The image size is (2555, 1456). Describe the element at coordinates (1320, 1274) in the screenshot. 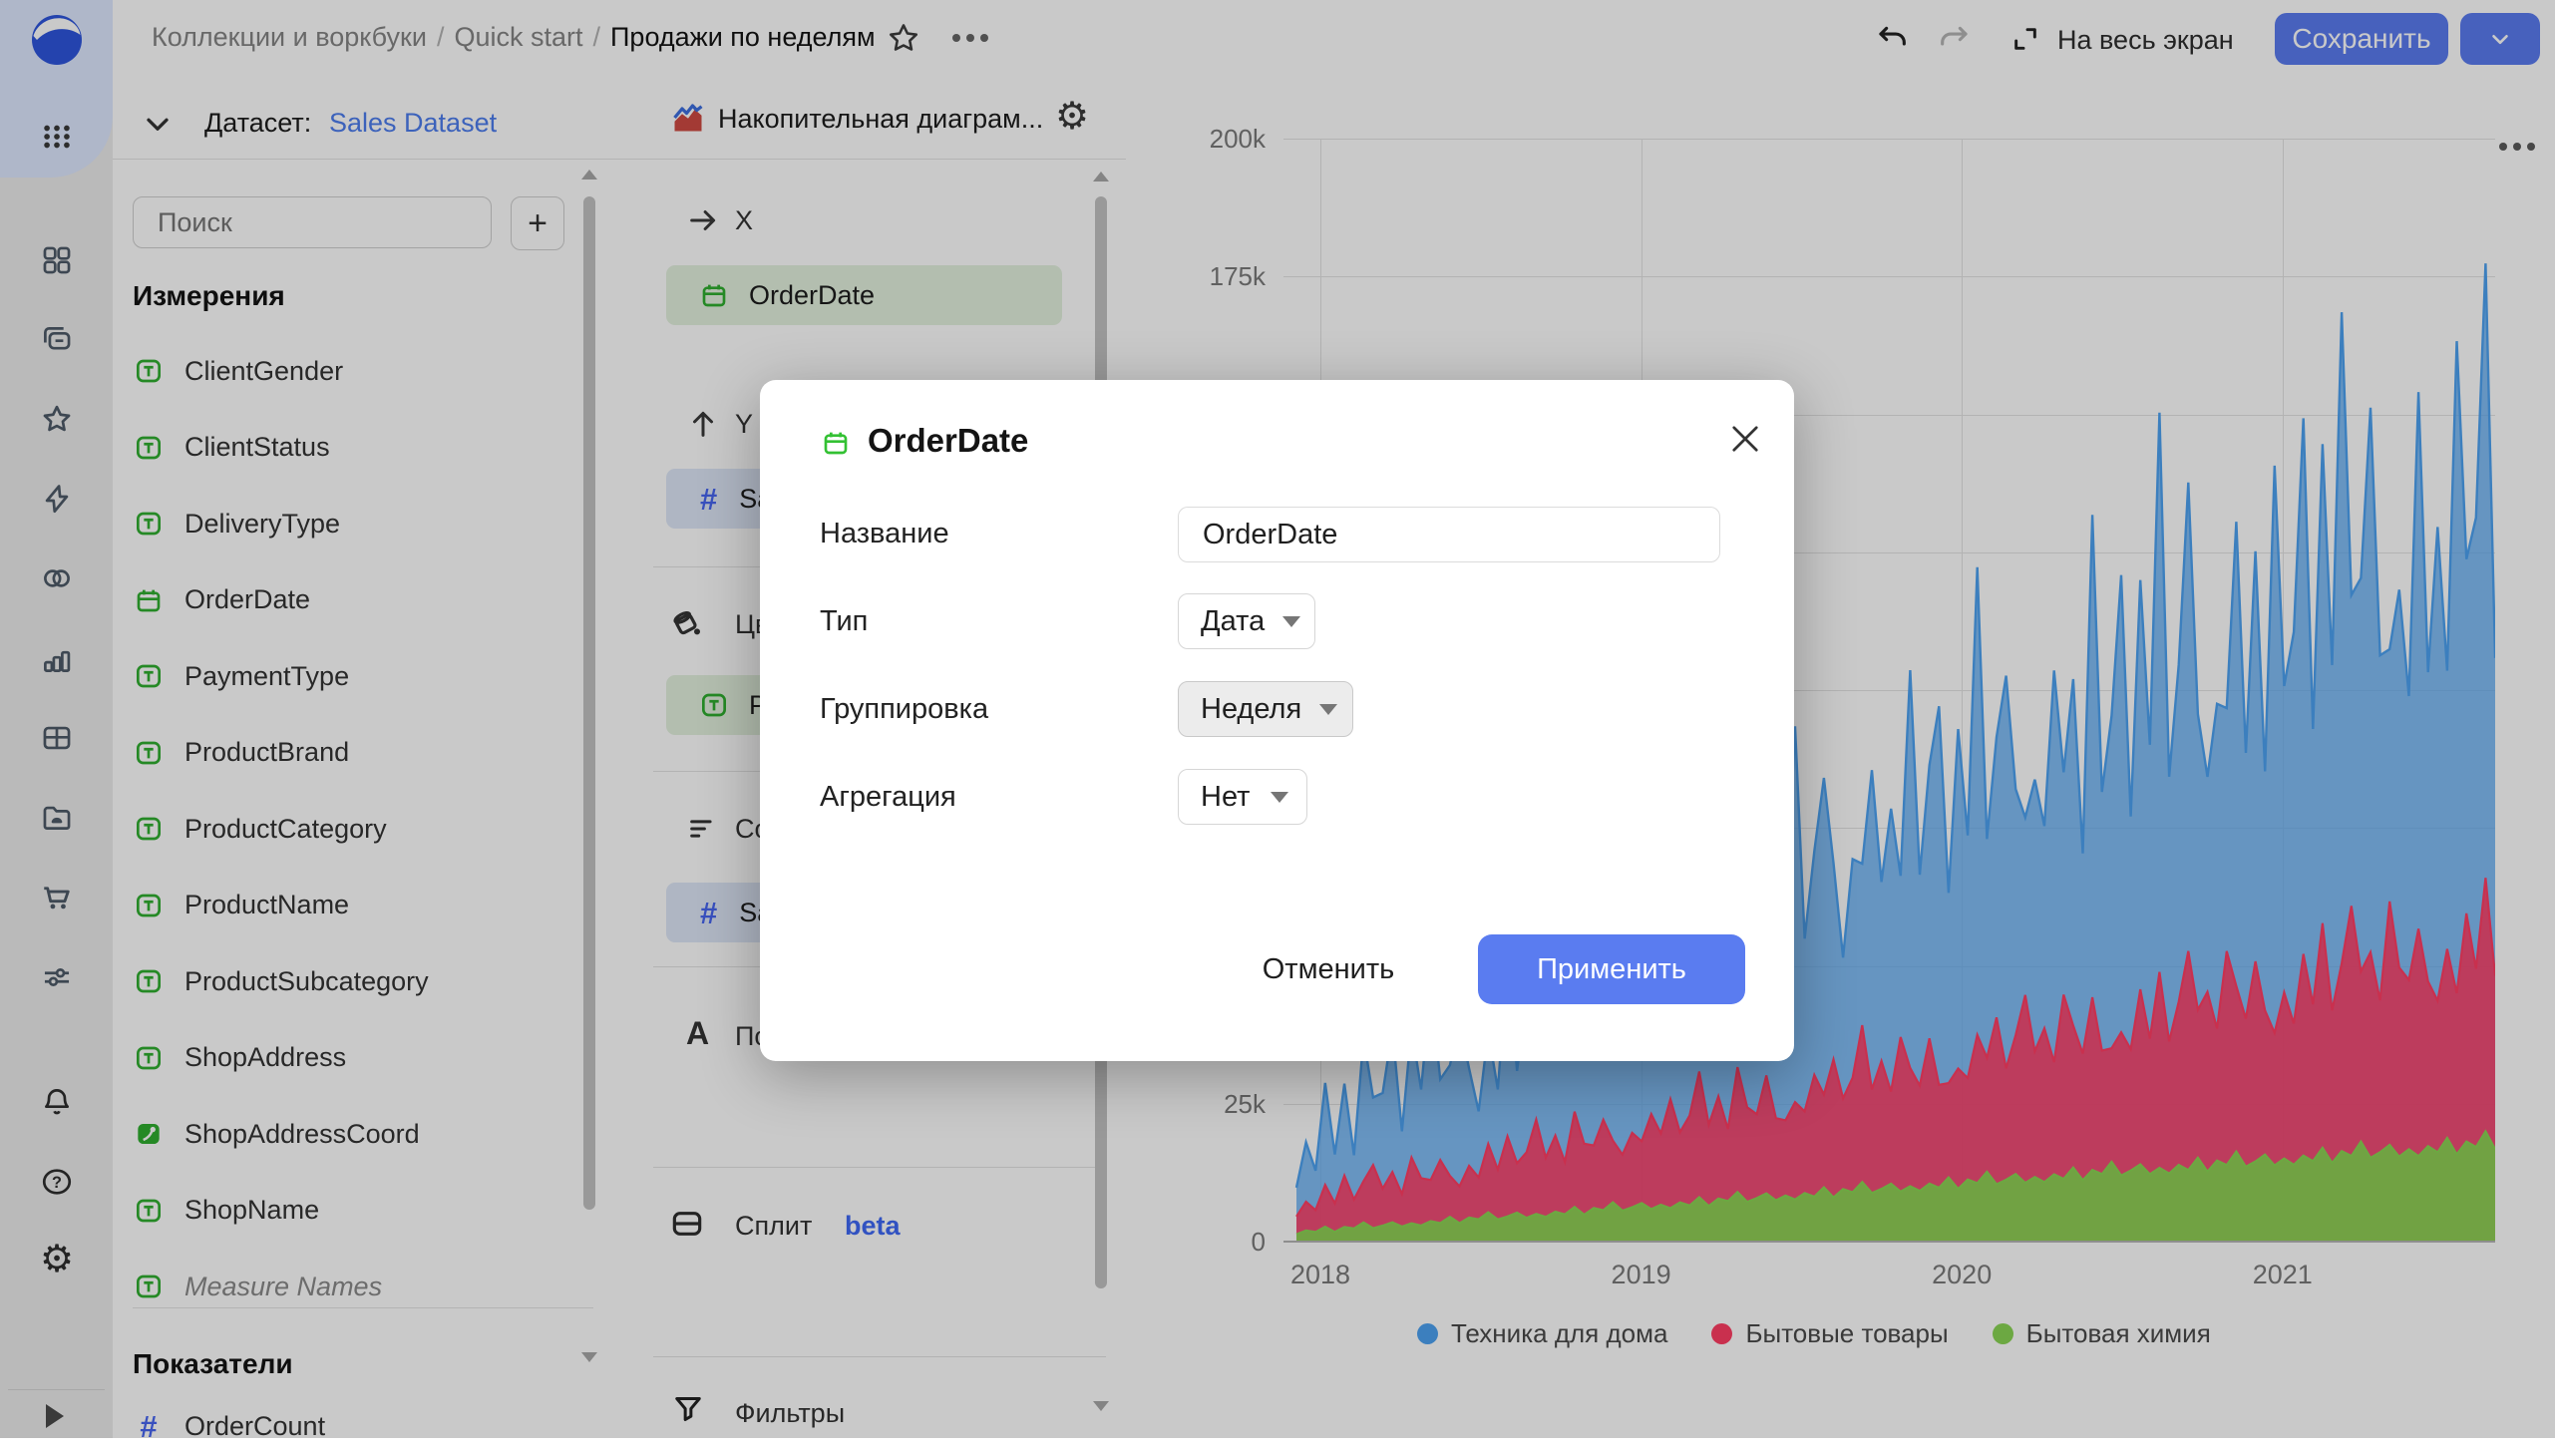

I see `x-tick-label: 2018` at that location.